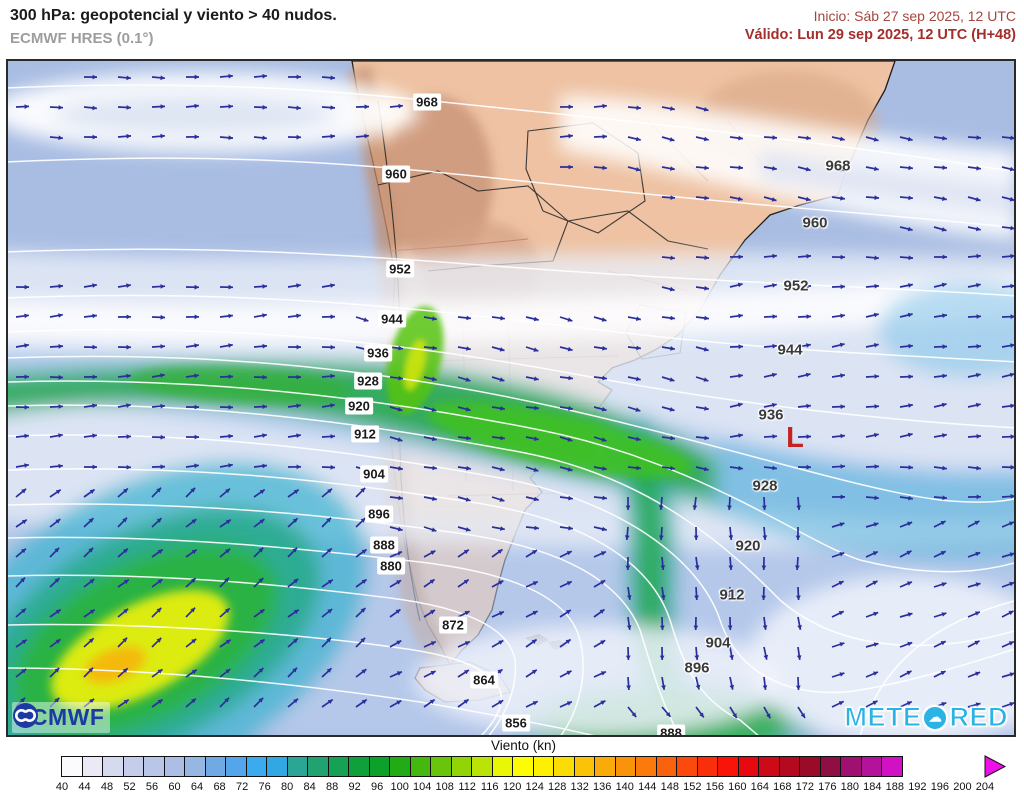  What do you see at coordinates (782, 787) in the screenshot?
I see `legend-tick: 168` at bounding box center [782, 787].